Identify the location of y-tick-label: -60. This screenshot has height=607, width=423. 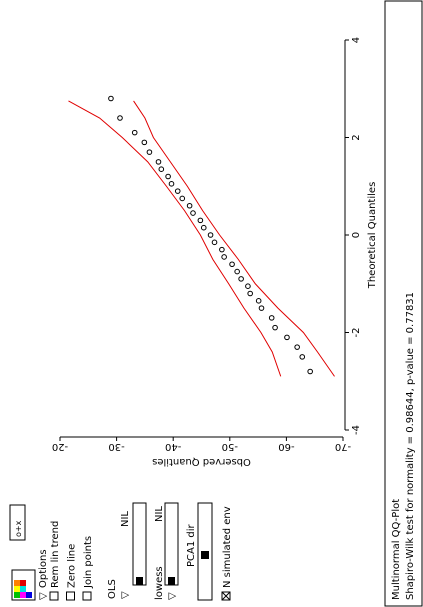
(286, 446).